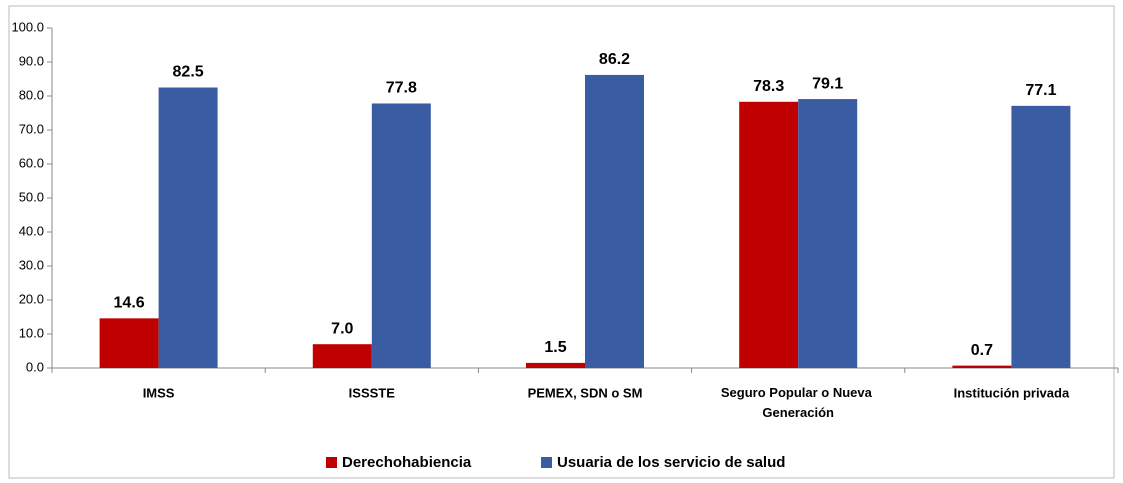 This screenshot has height=483, width=1123. I want to click on y-tick-label: 100.0, so click(27, 26).